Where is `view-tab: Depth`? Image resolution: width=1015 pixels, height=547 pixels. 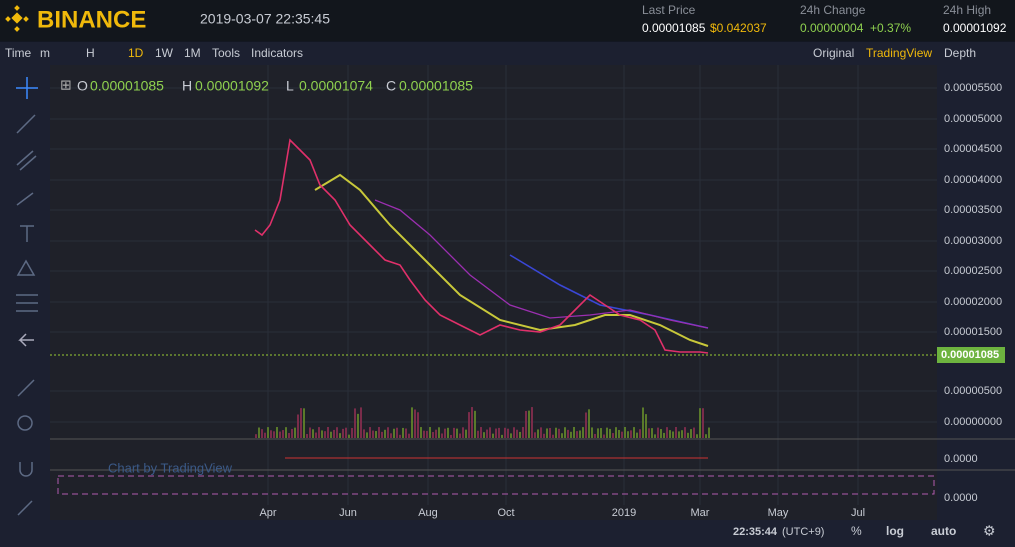 view-tab: Depth is located at coordinates (960, 53).